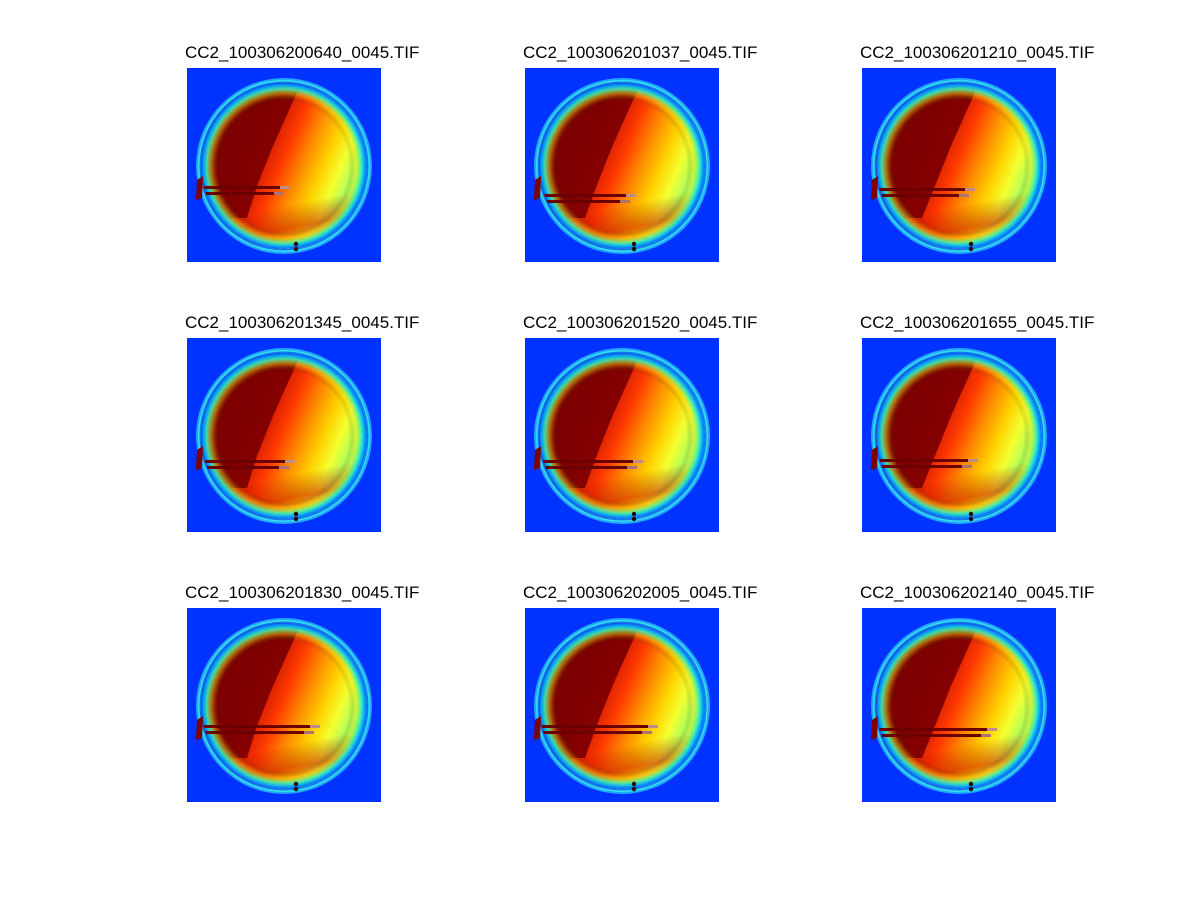 The image size is (1201, 901). Describe the element at coordinates (640, 322) in the screenshot. I see `panel-title: CC2_100306201520_0045.TIF` at that location.